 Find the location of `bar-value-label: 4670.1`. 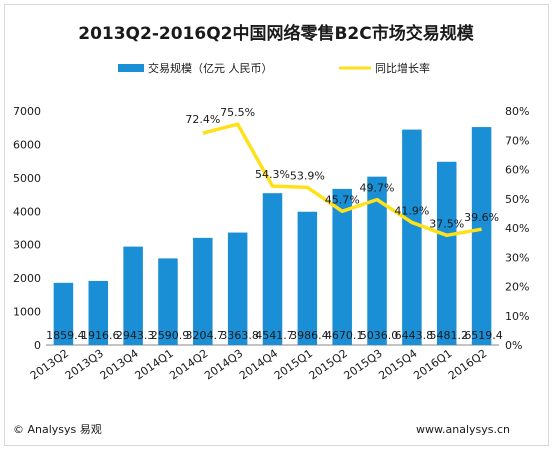

bar-value-label: 4670.1 is located at coordinates (344, 335).